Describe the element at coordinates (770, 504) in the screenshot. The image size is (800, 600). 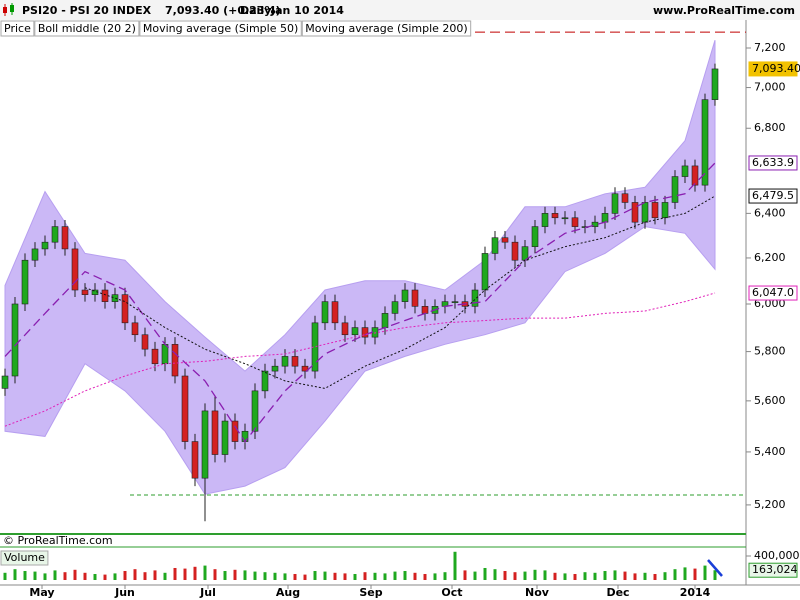
I see `y-tick-label: 5,200` at that location.